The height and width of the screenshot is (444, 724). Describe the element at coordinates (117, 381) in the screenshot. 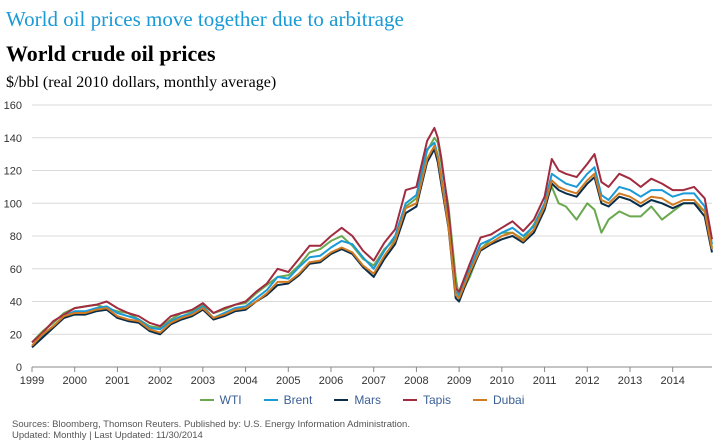

I see `x-tick-label: 2001` at that location.